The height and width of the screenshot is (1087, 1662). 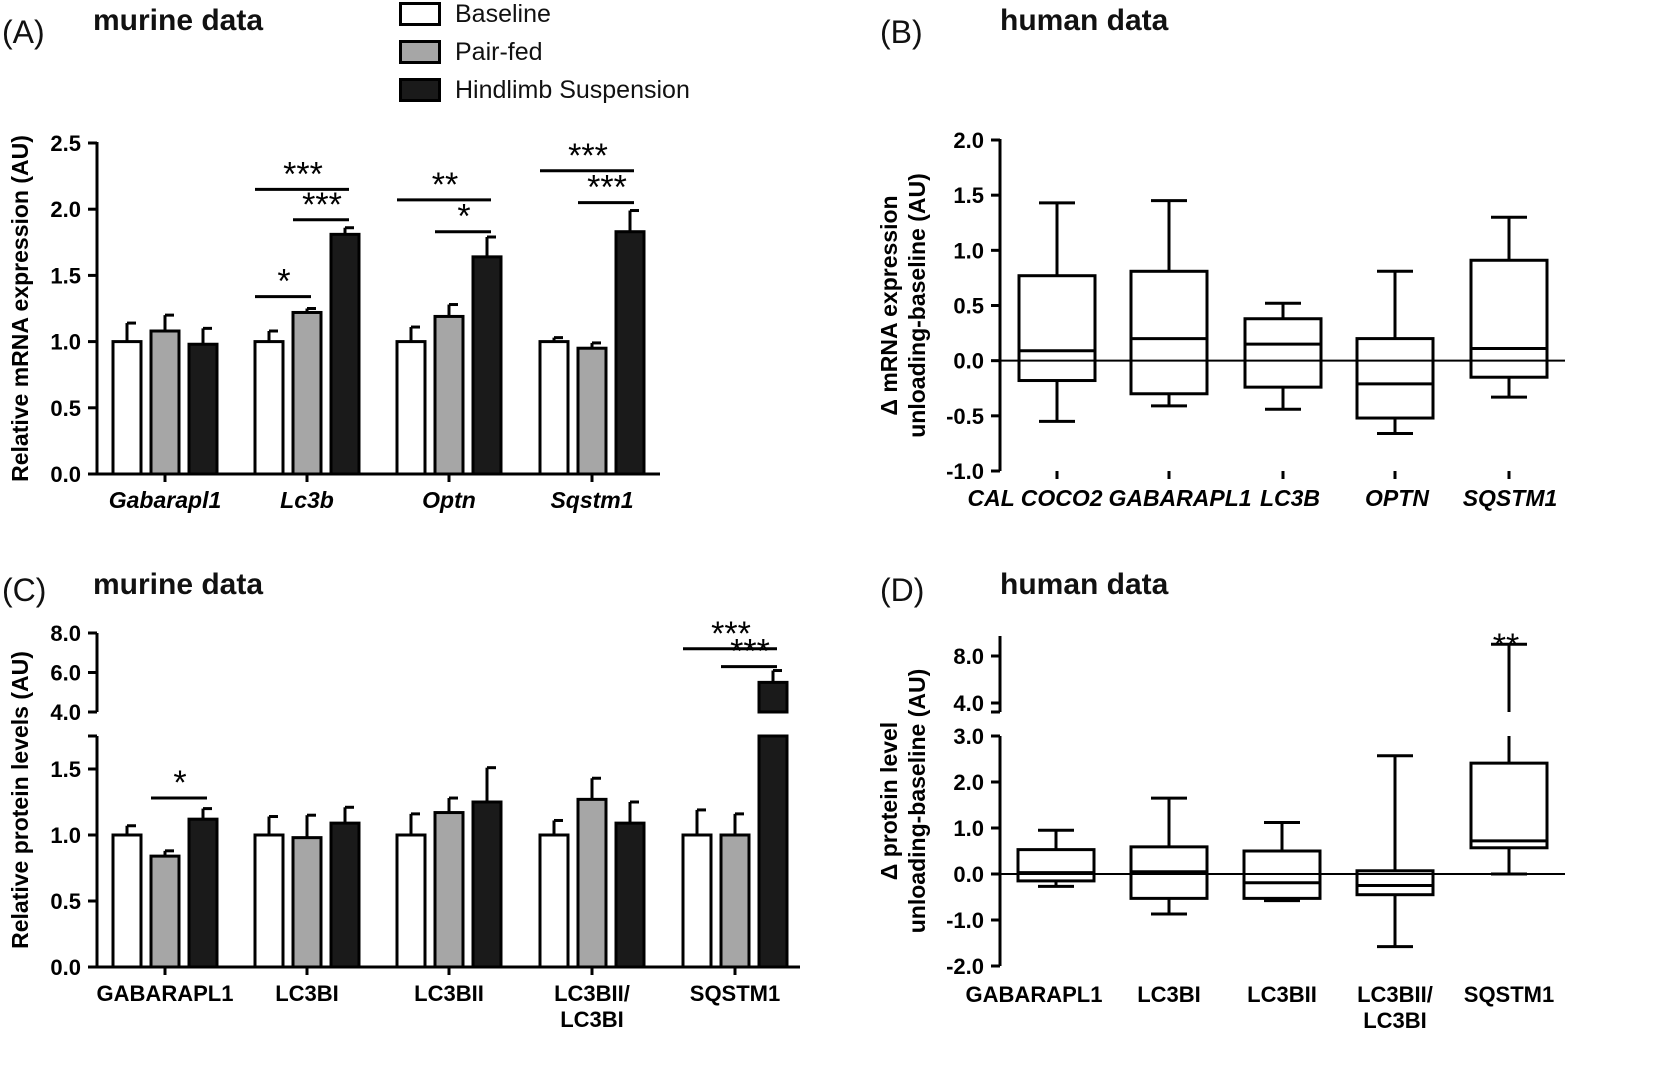 I want to click on significance-label-a: *, so click(x=463, y=217).